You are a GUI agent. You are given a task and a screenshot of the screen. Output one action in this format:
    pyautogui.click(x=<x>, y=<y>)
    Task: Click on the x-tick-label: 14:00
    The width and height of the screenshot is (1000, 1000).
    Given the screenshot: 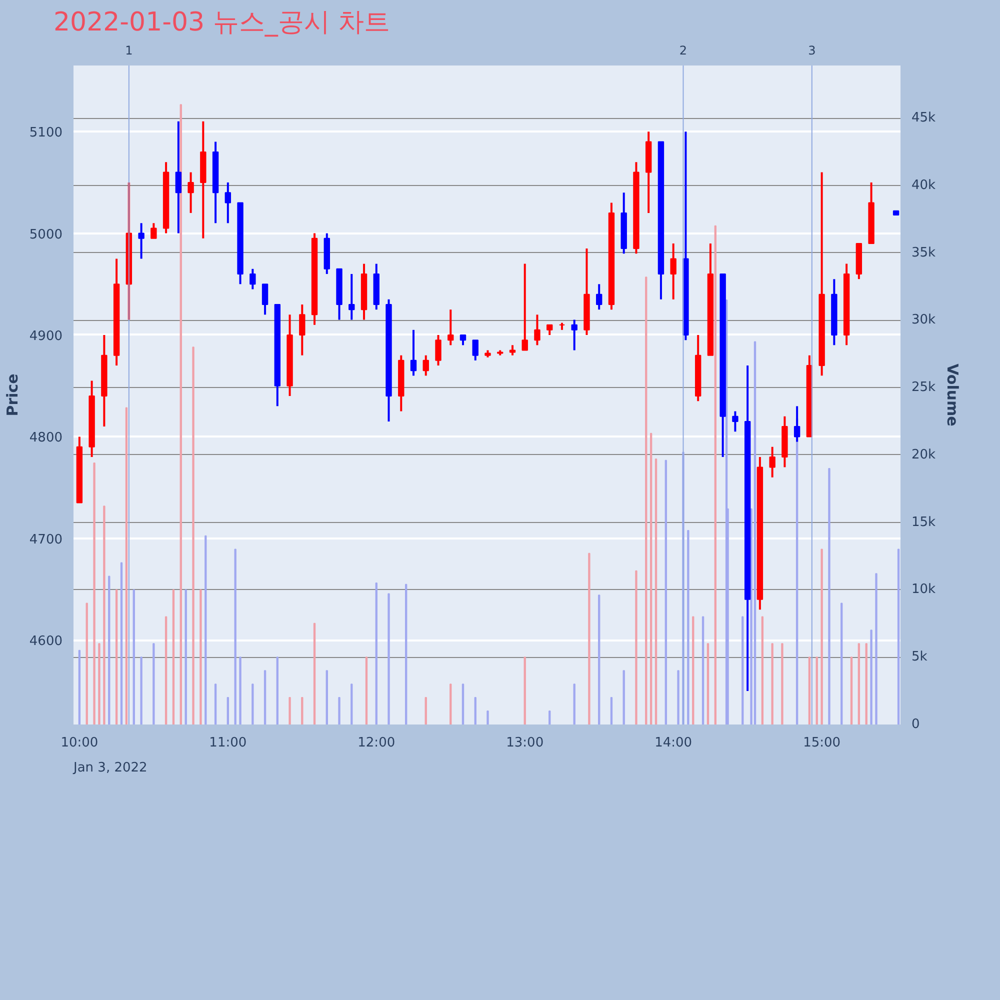 What is the action you would take?
    pyautogui.click(x=673, y=743)
    